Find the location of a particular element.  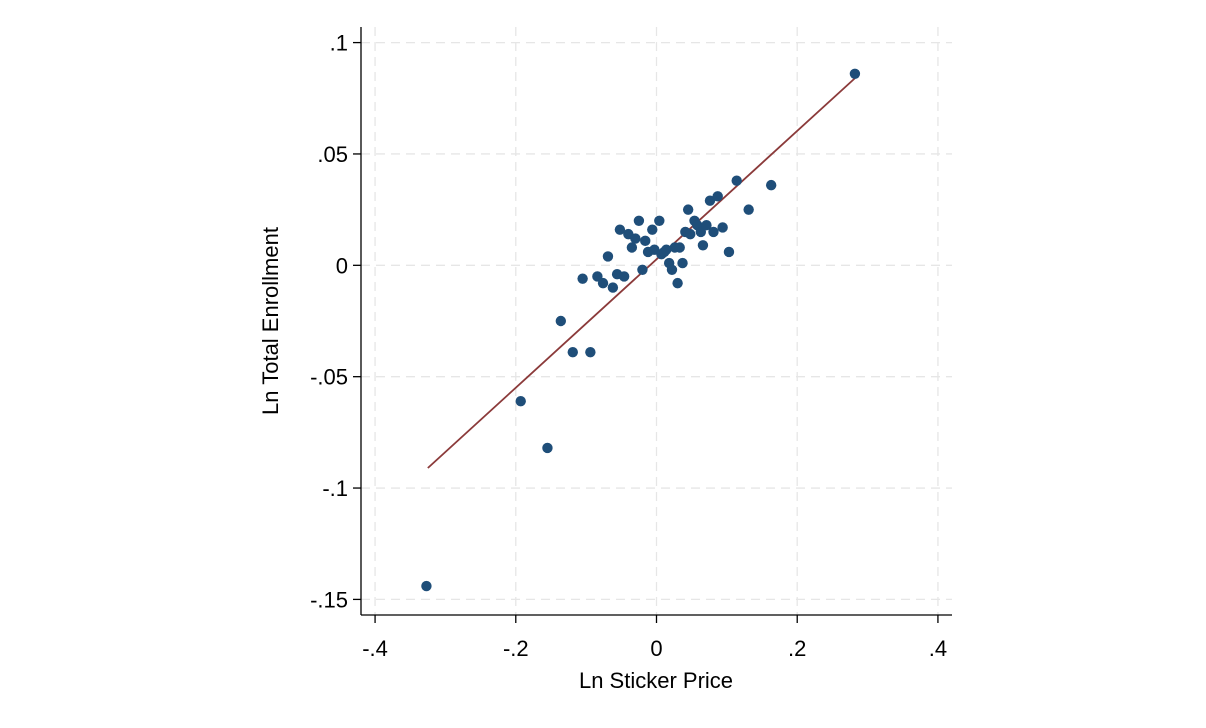

y-tick-label: -.05 is located at coordinates (329, 377).